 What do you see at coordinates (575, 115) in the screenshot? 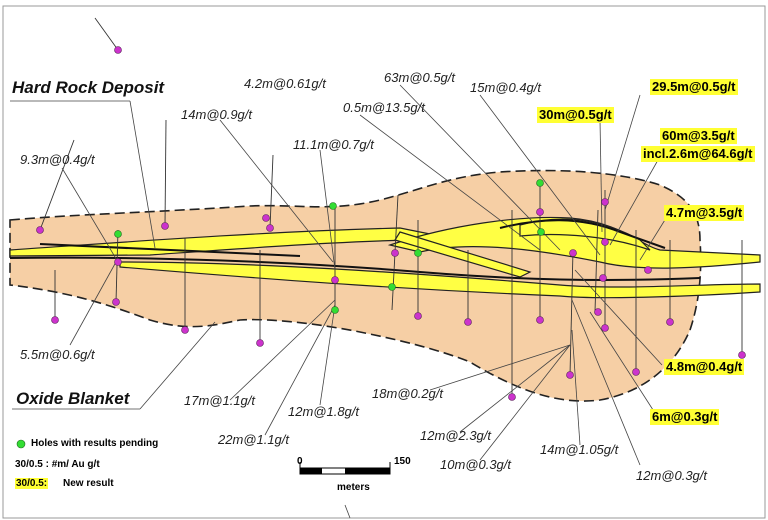
I see `new-result: 30m@0.5g/t` at bounding box center [575, 115].